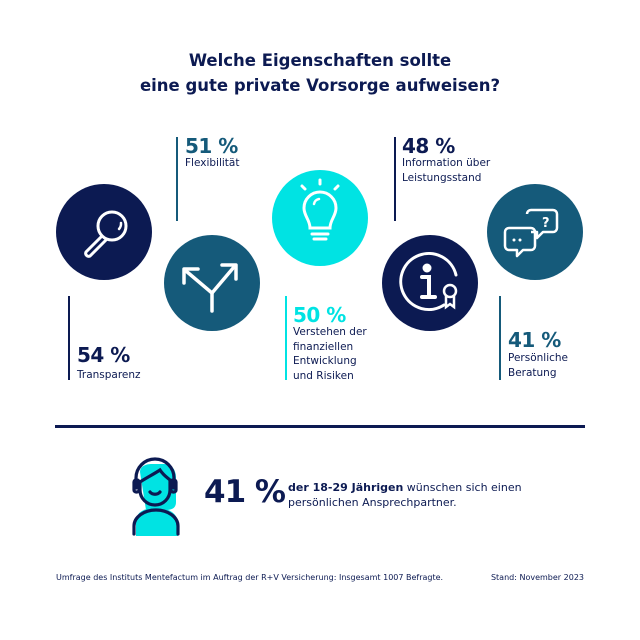 The image size is (640, 640). I want to click on label-line: Persönliche, so click(538, 358).